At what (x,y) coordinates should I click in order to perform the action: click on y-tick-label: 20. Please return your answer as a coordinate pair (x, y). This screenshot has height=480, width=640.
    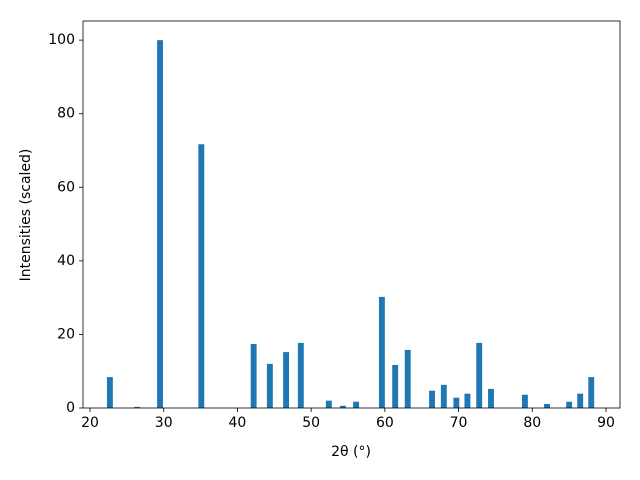
    Looking at the image, I should click on (66, 334).